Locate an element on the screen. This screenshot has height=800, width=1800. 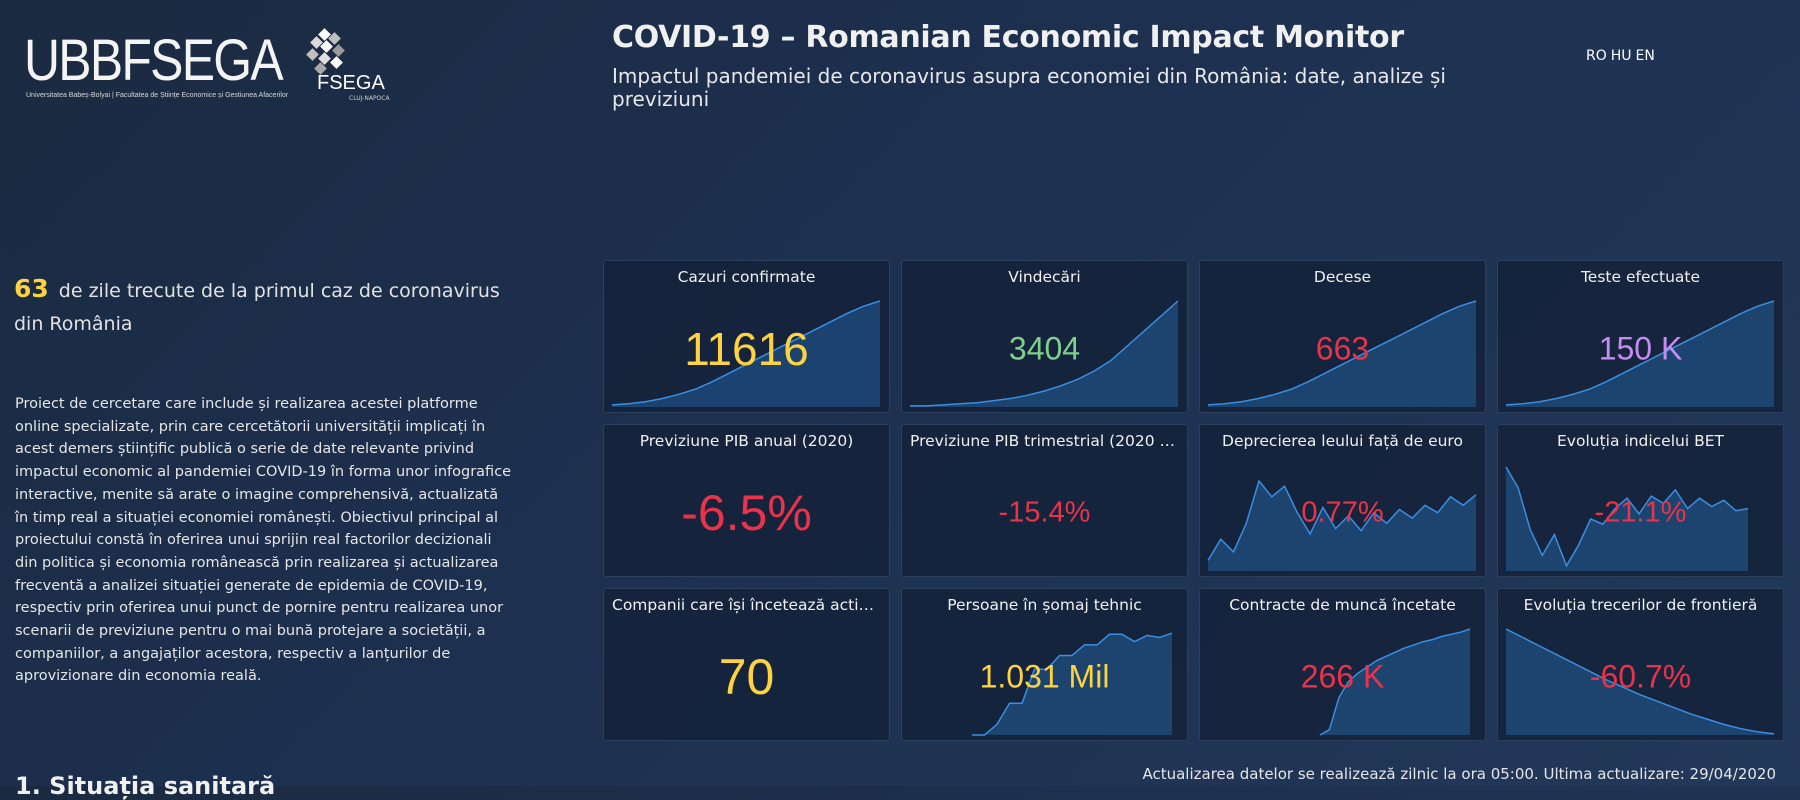
card-value: 0.77% is located at coordinates (1342, 512).